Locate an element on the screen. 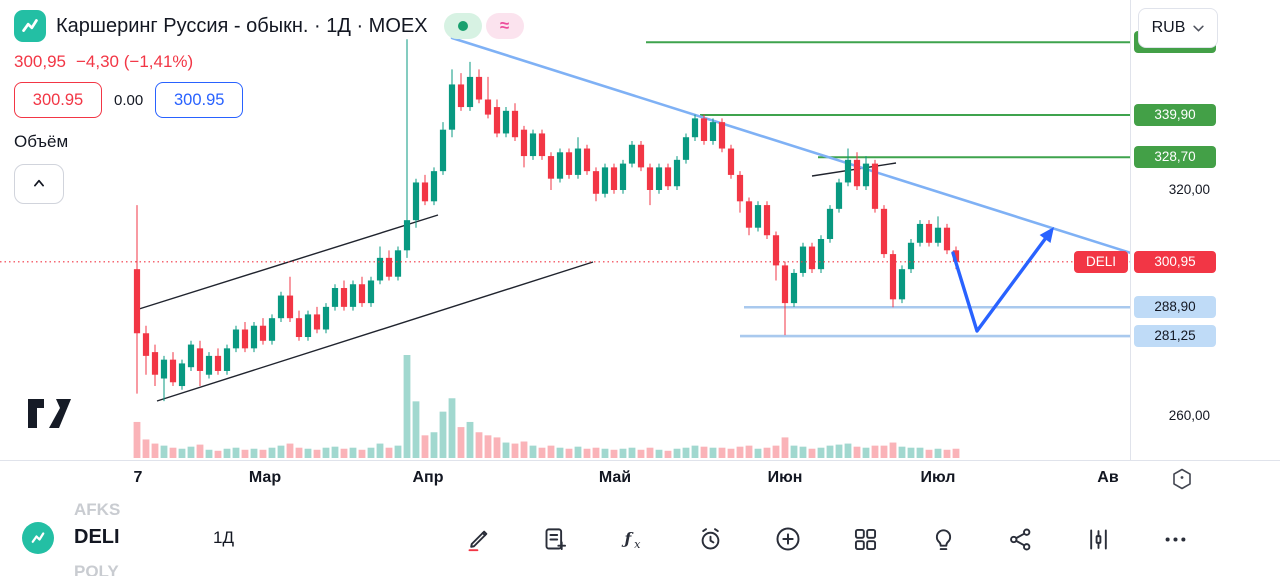 This screenshot has height=576, width=1280. price-axis-label: 288,90 is located at coordinates (1175, 307).